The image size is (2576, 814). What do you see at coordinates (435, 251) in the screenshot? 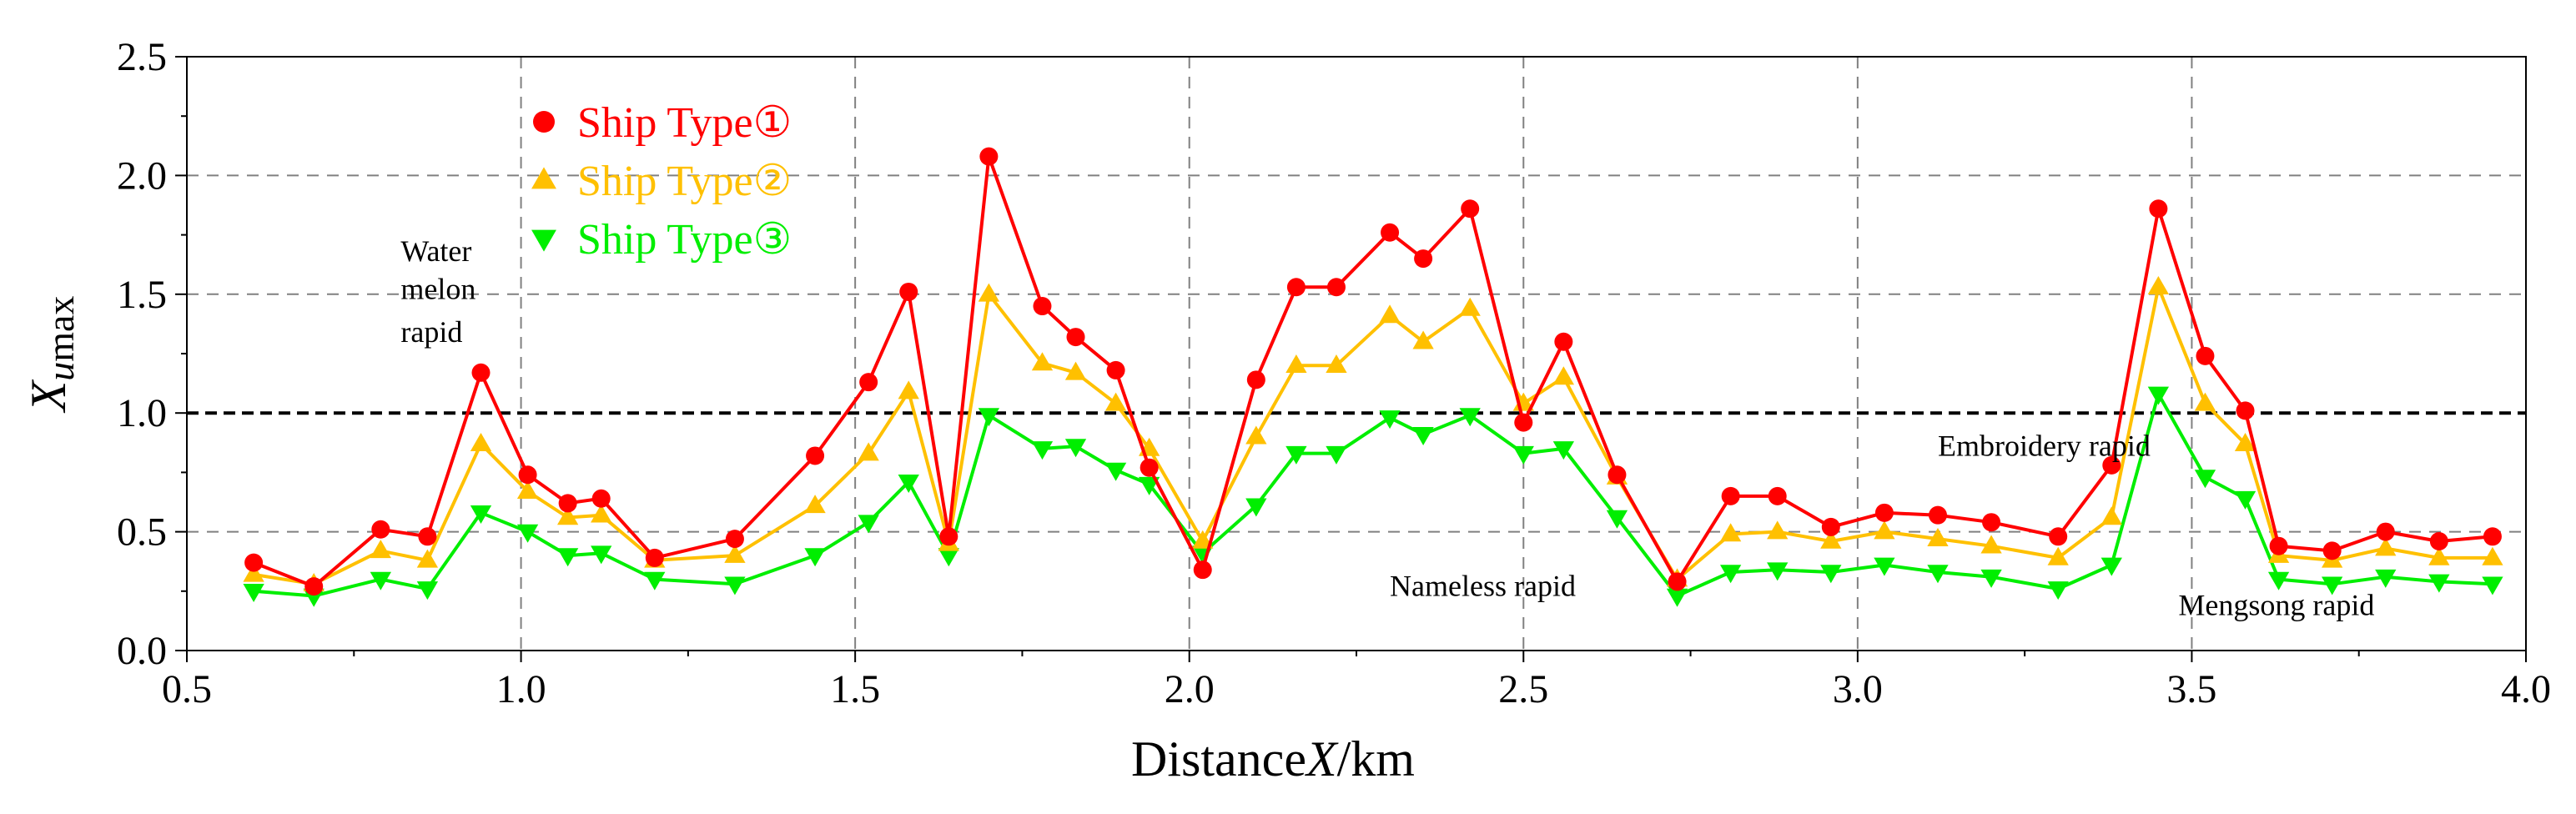
I see `annotation-text: Water` at bounding box center [435, 251].